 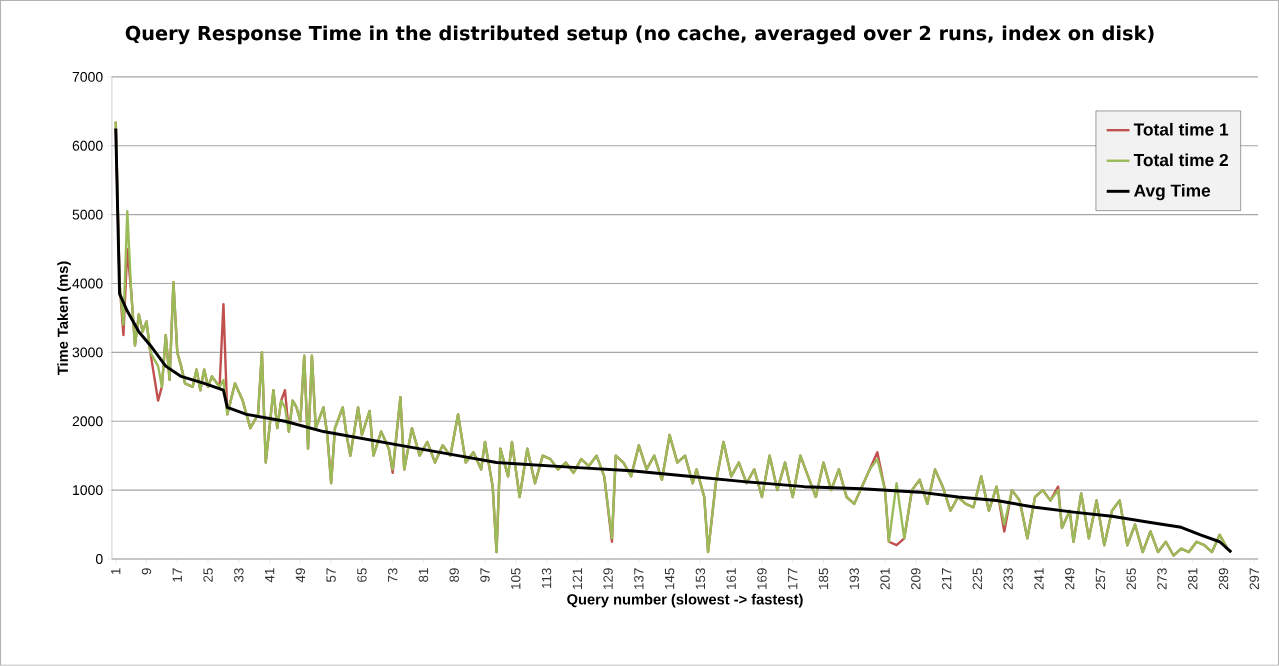 What do you see at coordinates (793, 578) in the screenshot?
I see `x-tick-label: 177` at bounding box center [793, 578].